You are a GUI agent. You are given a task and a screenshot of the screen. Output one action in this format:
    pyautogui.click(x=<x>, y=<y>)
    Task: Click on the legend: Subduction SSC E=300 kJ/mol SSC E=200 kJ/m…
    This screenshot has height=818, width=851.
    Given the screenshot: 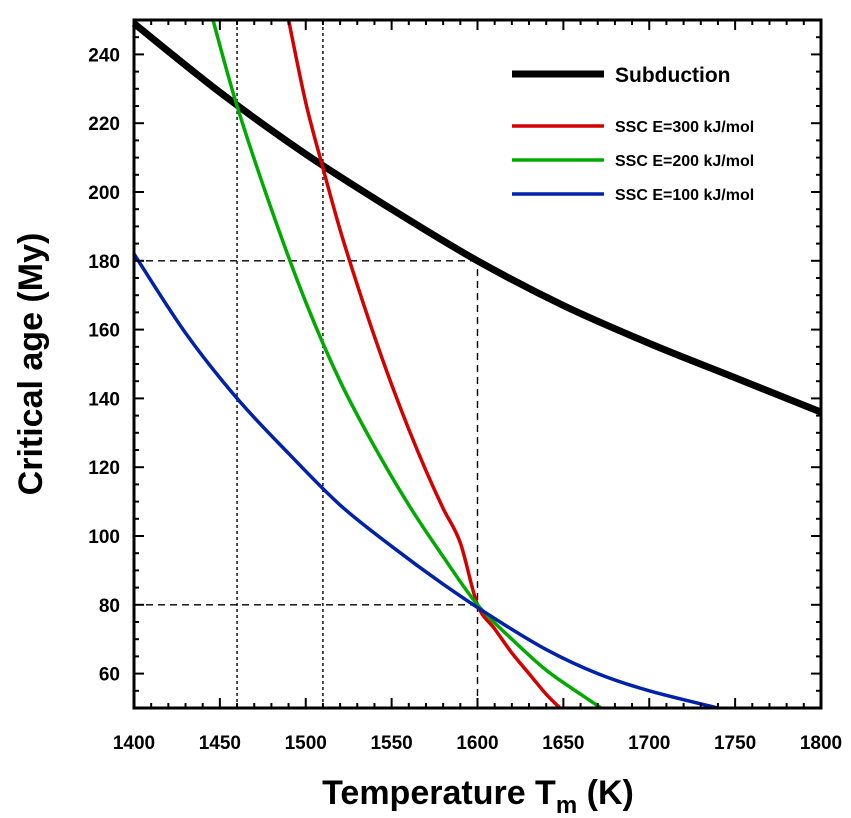 What is the action you would take?
    pyautogui.click(x=633, y=134)
    